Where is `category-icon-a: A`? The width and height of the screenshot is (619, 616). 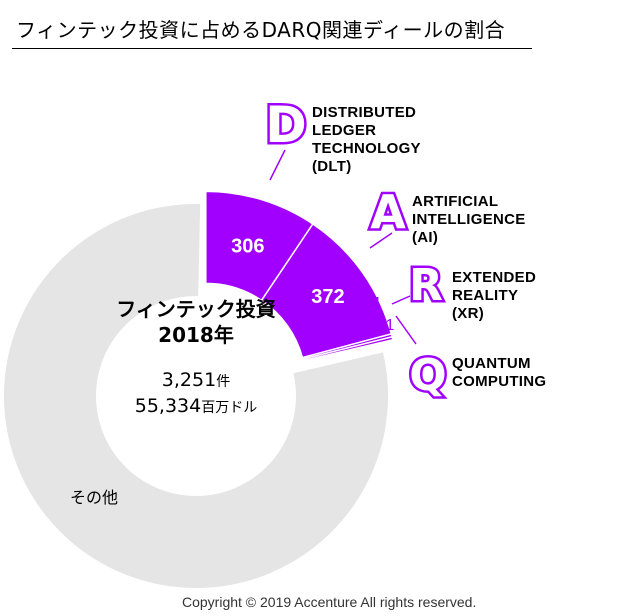 category-icon-a: A is located at coordinates (388, 212).